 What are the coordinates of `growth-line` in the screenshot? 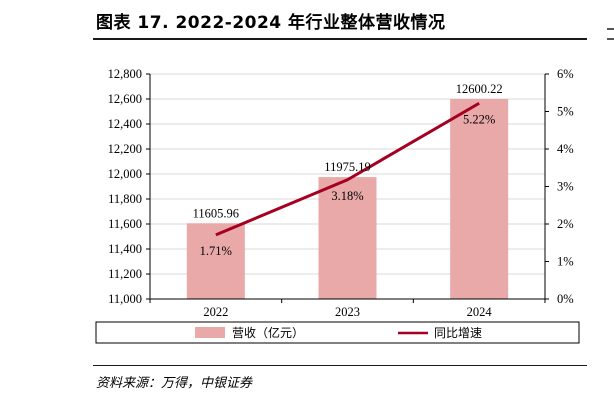 It's located at (347, 169).